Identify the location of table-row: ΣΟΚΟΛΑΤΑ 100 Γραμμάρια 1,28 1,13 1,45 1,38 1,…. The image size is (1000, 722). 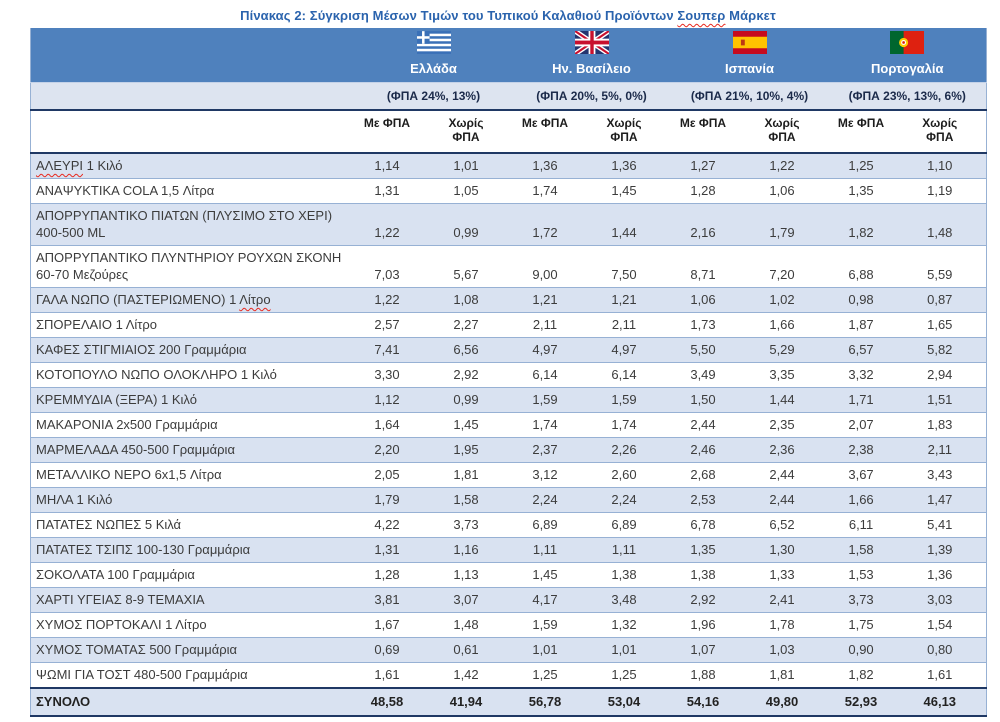
(508, 575).